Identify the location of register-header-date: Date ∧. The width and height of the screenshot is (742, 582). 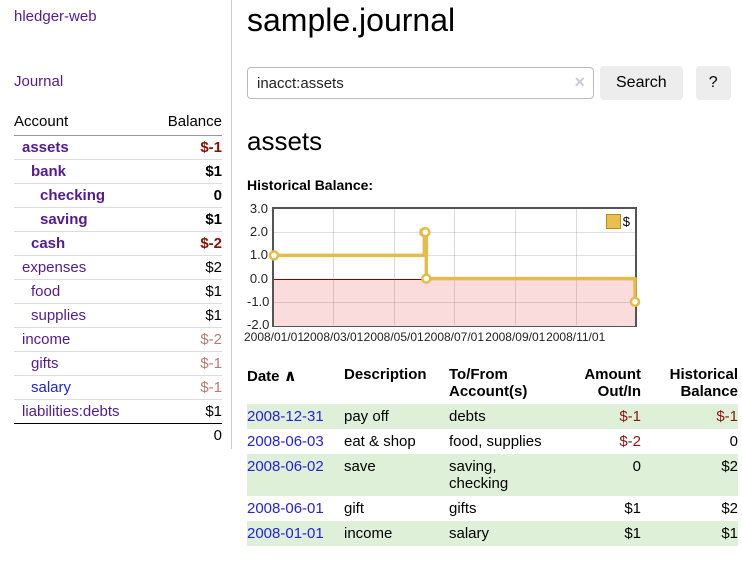
(295, 384).